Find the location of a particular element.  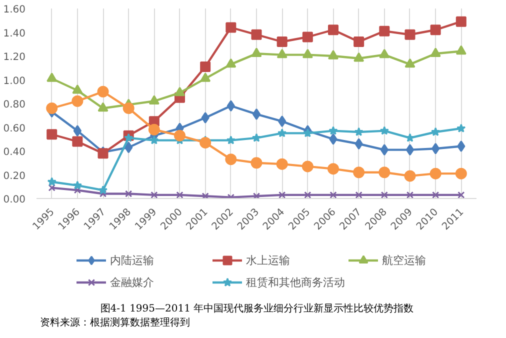

text: 资料来源：根据测算数据整理得到 is located at coordinates (115, 322).